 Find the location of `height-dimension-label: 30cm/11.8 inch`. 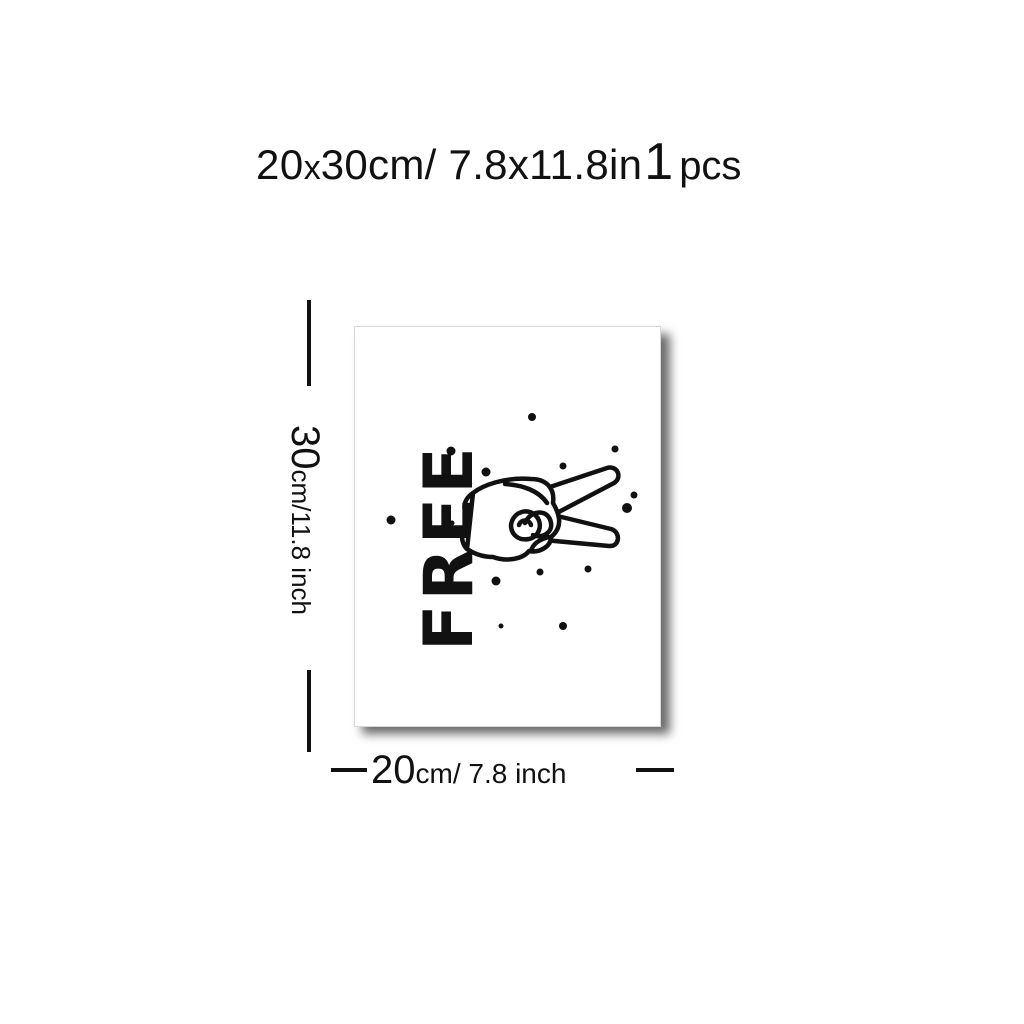

height-dimension-label: 30cm/11.8 inch is located at coordinates (305, 520).